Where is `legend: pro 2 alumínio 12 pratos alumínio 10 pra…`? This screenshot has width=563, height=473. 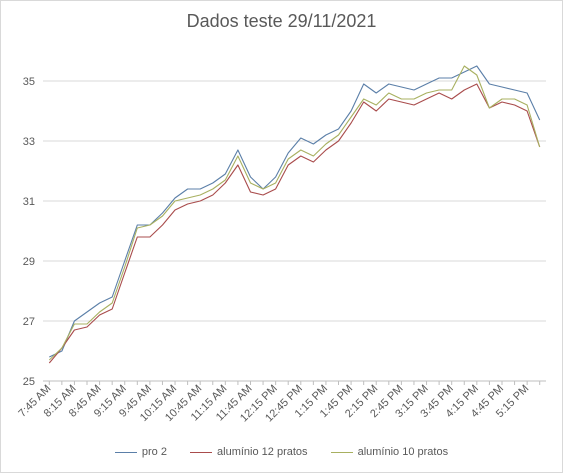 legend: pro 2 alumínio 12 pratos alumínio 10 pra… is located at coordinates (281, 452).